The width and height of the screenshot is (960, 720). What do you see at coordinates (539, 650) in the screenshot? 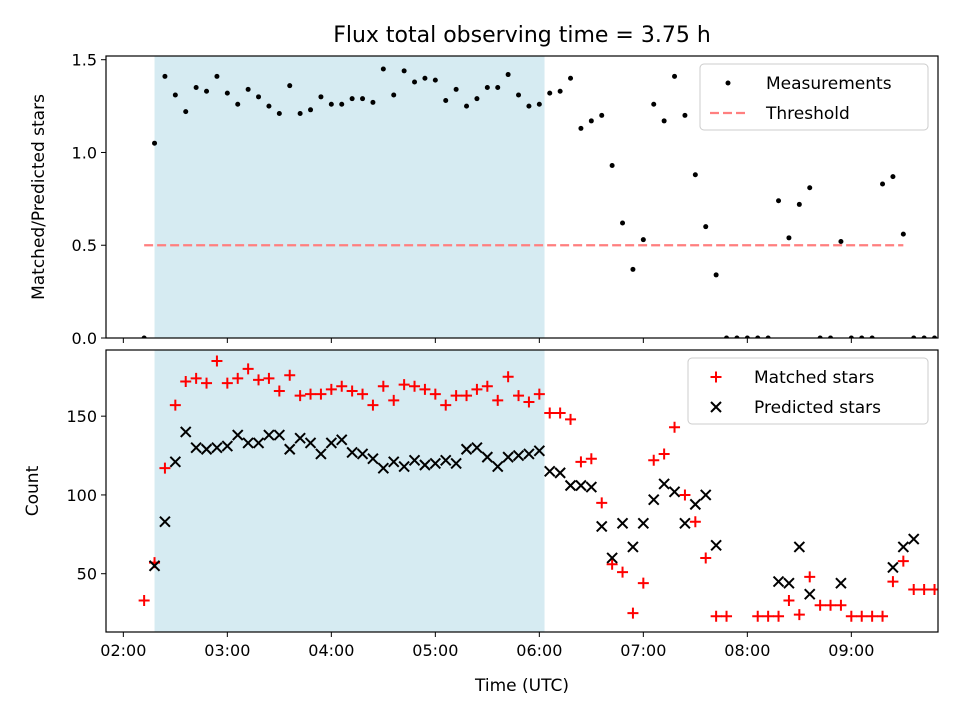
I see `x-tick-label: 06:00` at bounding box center [539, 650].